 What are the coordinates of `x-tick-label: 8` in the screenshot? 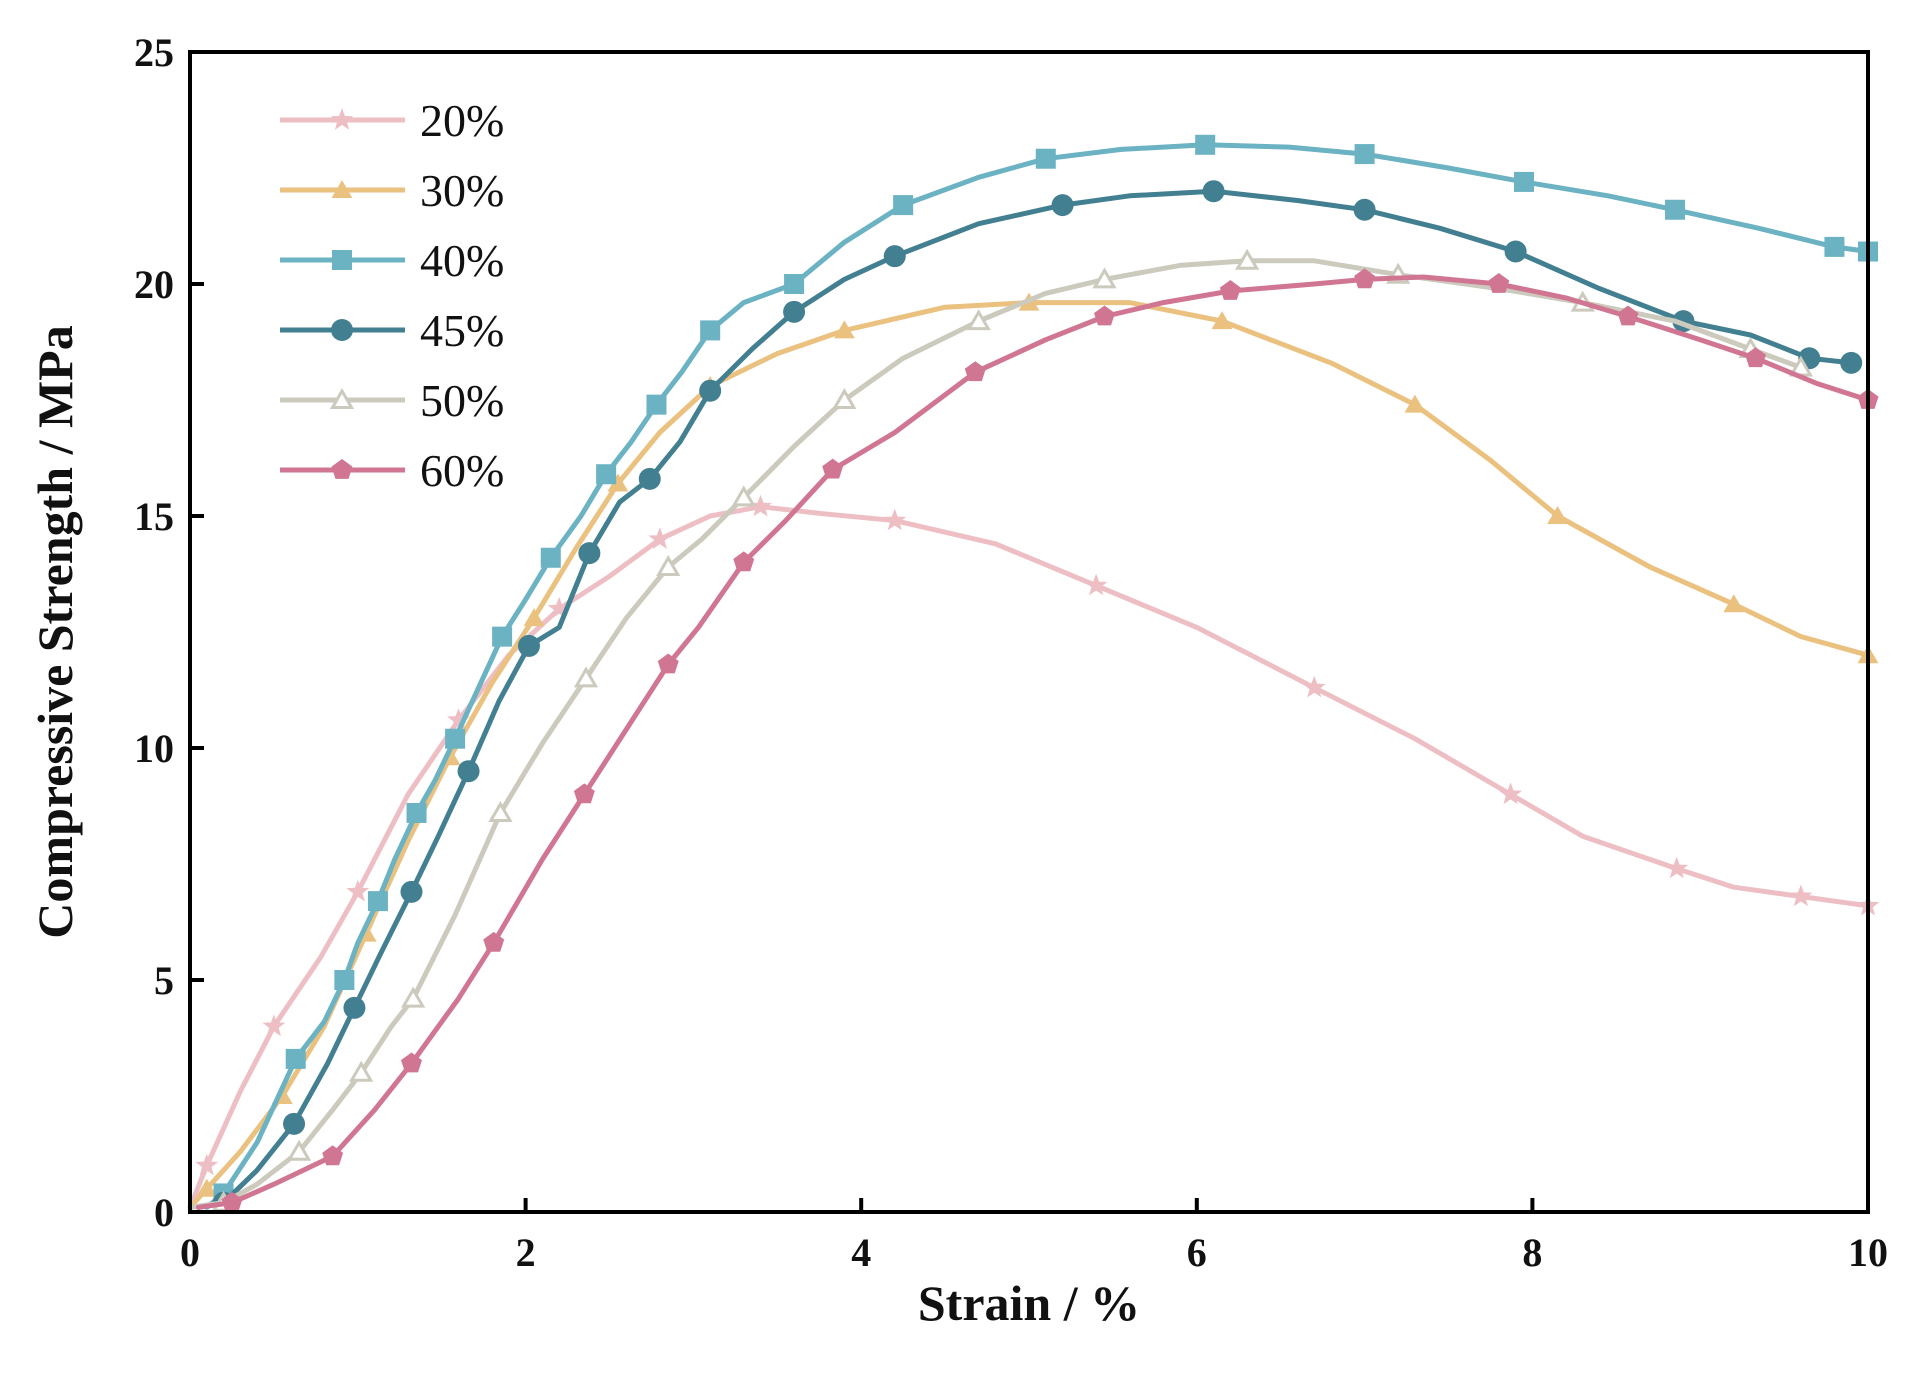 It's located at (1532, 1252).